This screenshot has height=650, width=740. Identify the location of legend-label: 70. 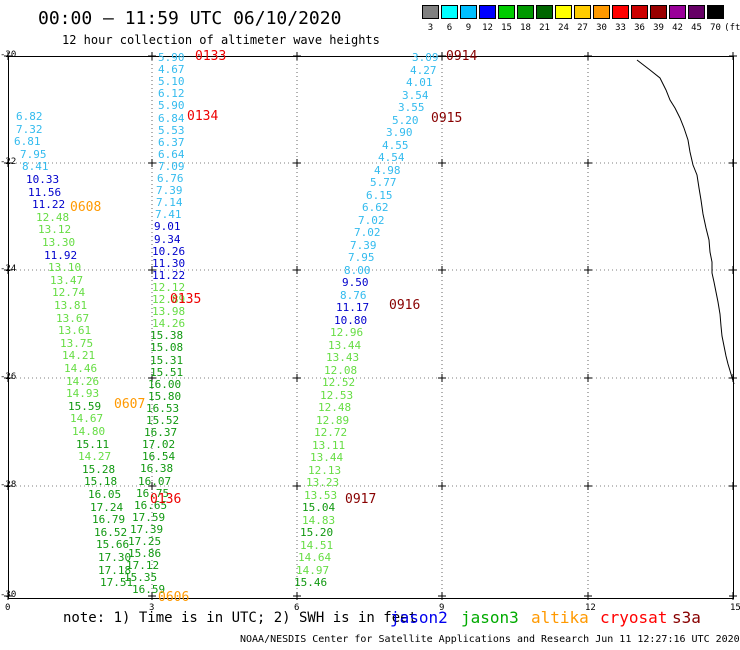
(715, 28).